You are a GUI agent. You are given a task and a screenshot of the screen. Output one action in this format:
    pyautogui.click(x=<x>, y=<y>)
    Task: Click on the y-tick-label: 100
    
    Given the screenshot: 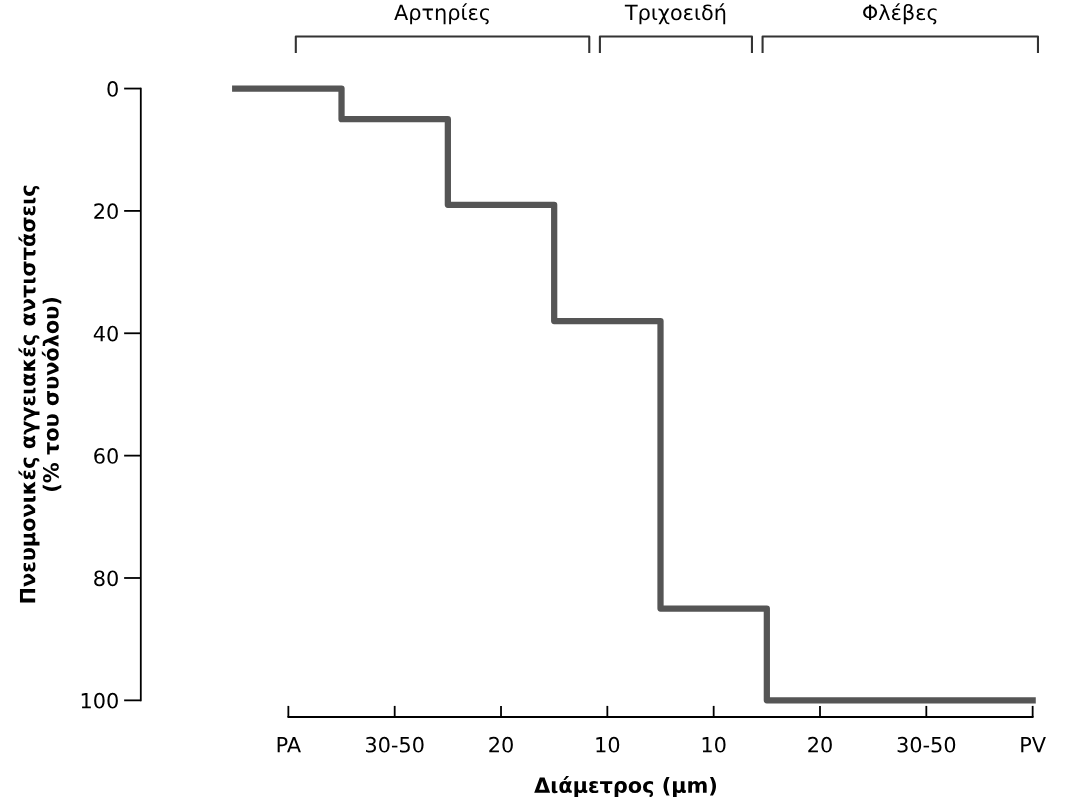 What is the action you would take?
    pyautogui.click(x=99, y=700)
    